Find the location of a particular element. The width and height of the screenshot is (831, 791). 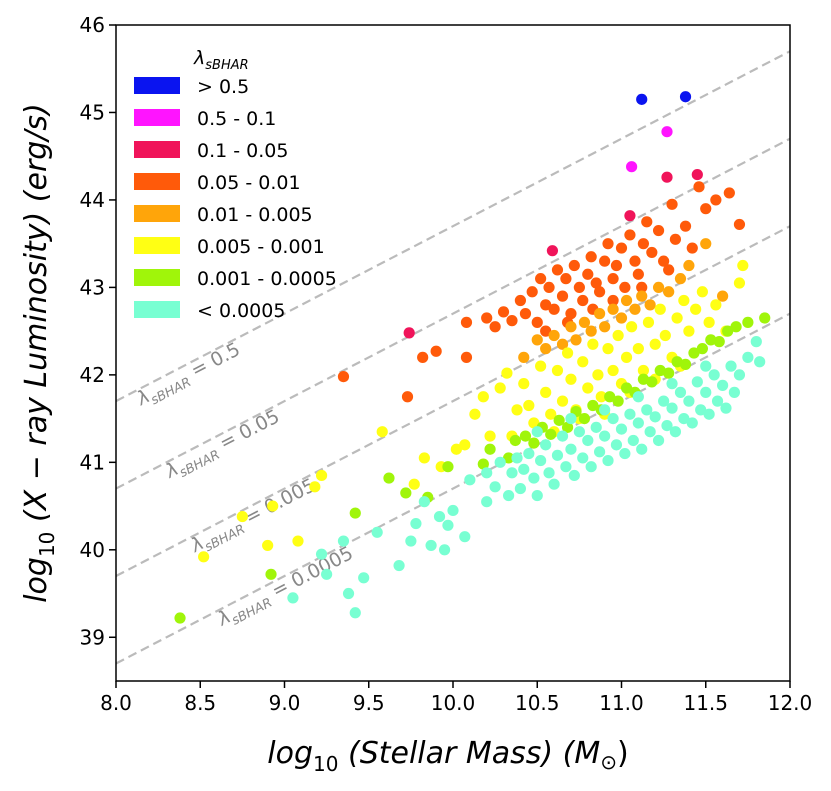

legend-label: 0.5 - 0.1 is located at coordinates (236, 119).